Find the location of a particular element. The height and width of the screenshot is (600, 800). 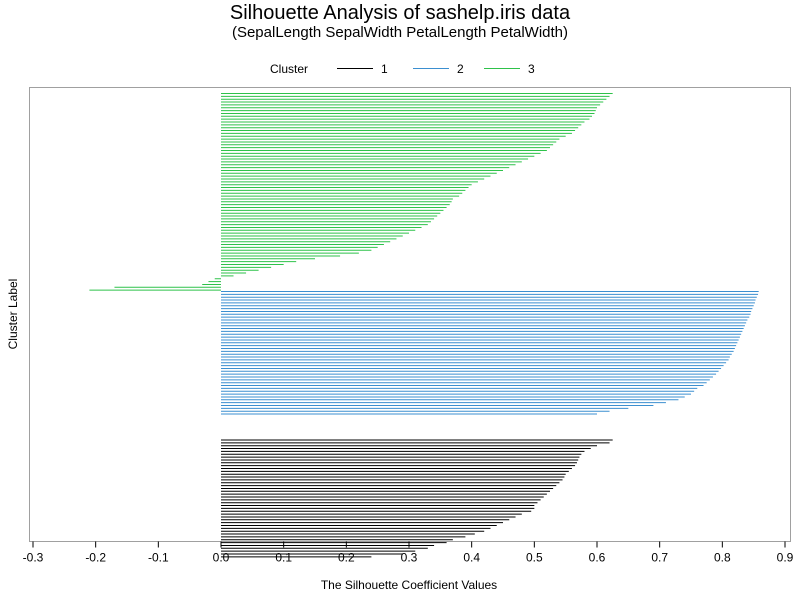

x-tick-label: 0.2 is located at coordinates (346, 558).